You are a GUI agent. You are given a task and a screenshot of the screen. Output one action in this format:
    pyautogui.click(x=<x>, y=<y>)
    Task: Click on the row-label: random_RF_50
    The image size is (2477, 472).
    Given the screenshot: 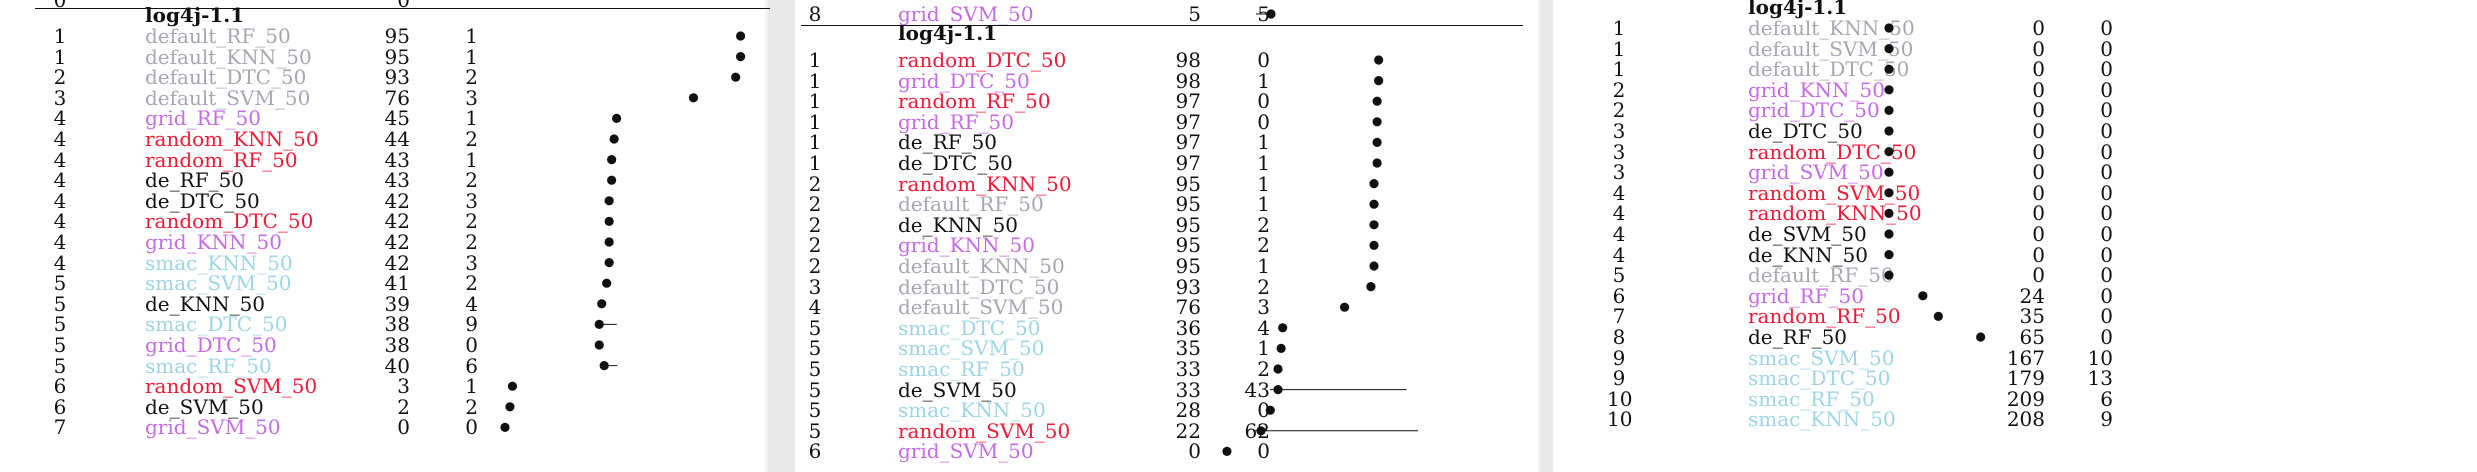 What is the action you would take?
    pyautogui.click(x=1824, y=316)
    